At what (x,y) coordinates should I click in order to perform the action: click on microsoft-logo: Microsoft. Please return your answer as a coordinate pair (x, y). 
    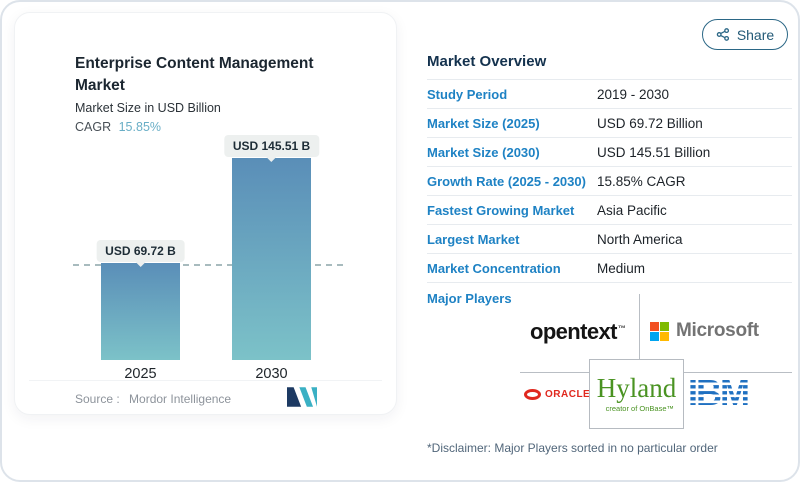
    Looking at the image, I should click on (704, 331).